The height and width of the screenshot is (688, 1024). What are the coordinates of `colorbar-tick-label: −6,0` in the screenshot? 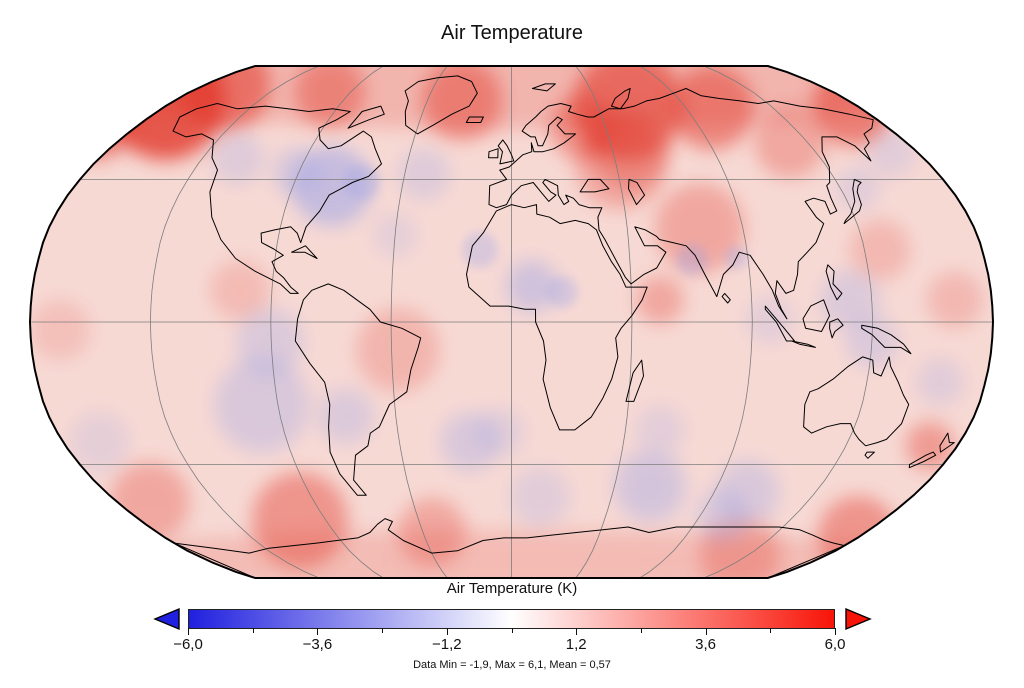 It's located at (188, 644).